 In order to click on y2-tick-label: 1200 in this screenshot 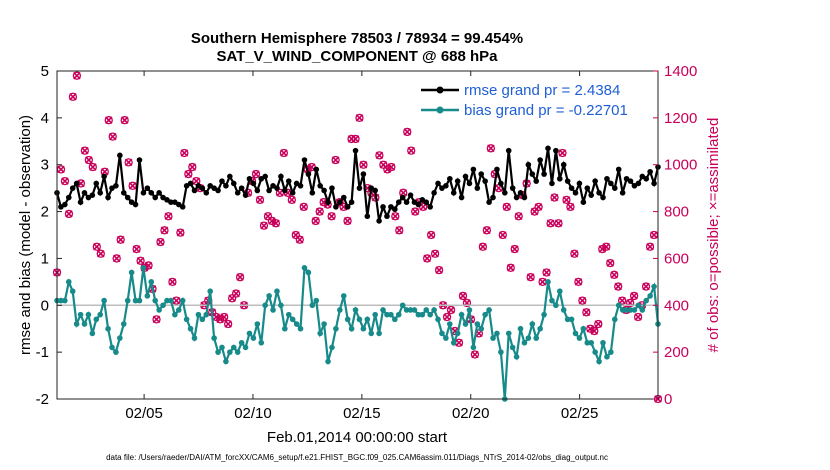, I will do `click(680, 118)`.